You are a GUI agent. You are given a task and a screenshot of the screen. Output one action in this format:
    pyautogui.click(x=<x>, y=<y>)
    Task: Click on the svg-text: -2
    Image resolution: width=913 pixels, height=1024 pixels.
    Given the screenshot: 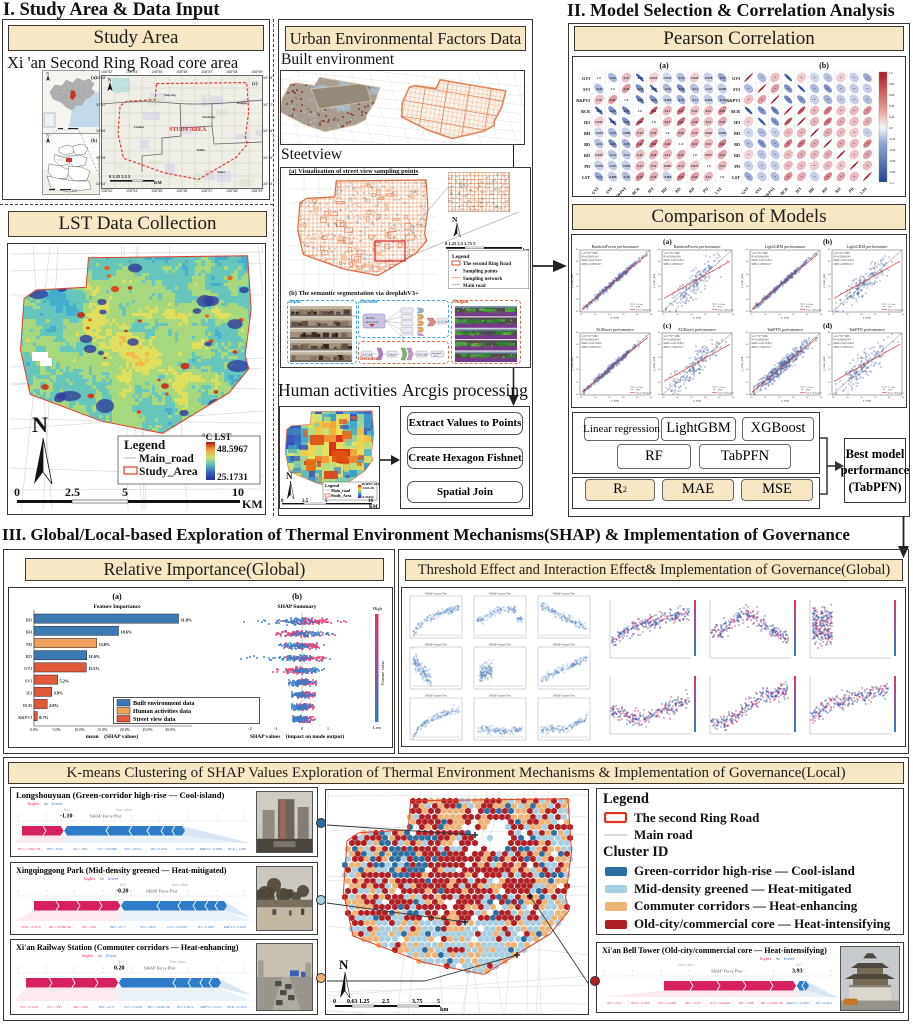 What is the action you would take?
    pyautogui.click(x=74, y=968)
    